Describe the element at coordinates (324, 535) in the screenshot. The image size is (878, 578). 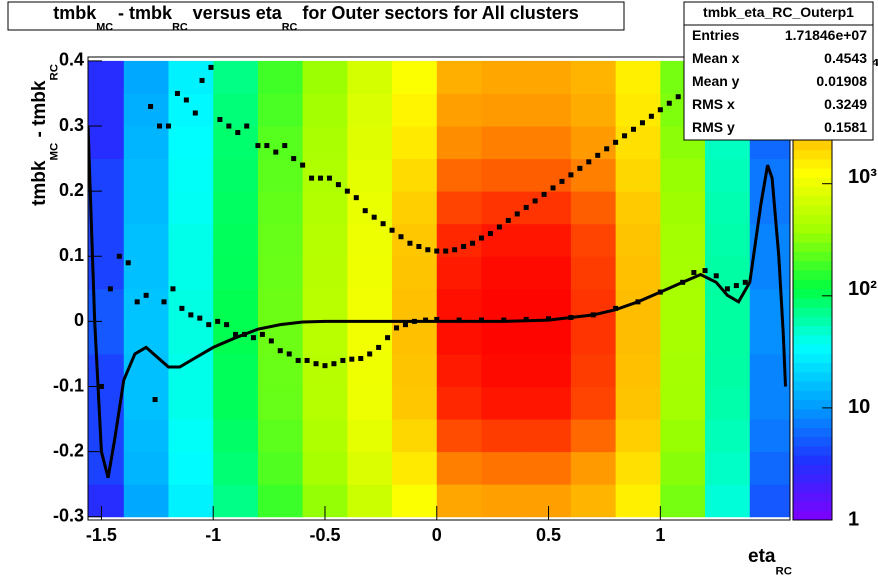
I see `x-tick-label: -0.5` at that location.